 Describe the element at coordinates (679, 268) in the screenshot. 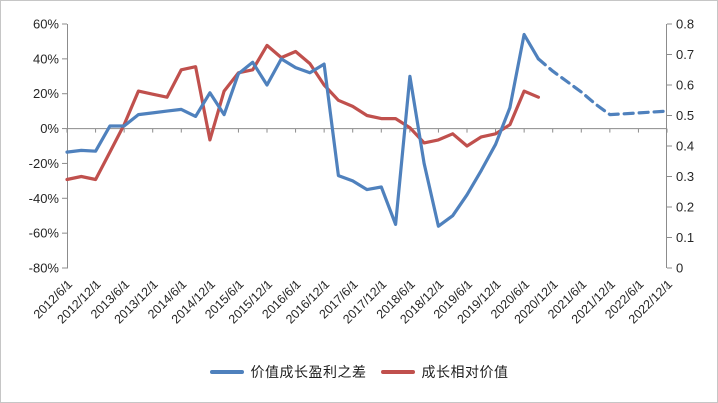

I see `right-axis-tick-label: 0` at that location.